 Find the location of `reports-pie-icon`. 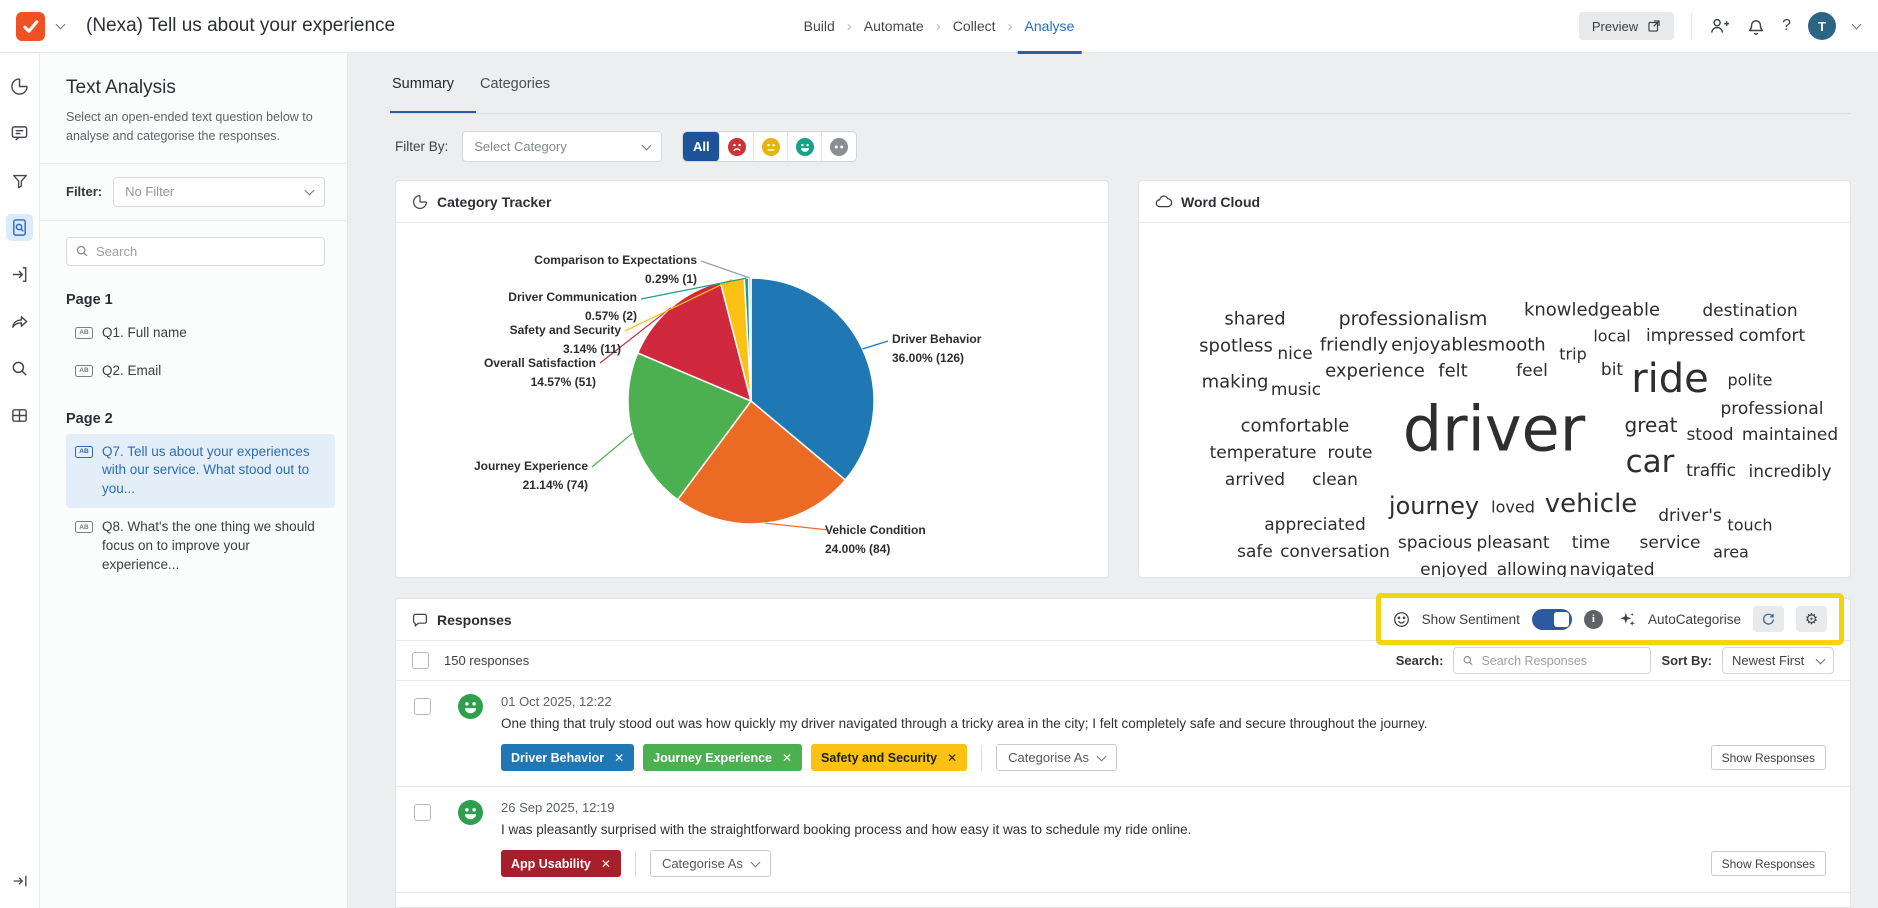

reports-pie-icon is located at coordinates (19, 86).